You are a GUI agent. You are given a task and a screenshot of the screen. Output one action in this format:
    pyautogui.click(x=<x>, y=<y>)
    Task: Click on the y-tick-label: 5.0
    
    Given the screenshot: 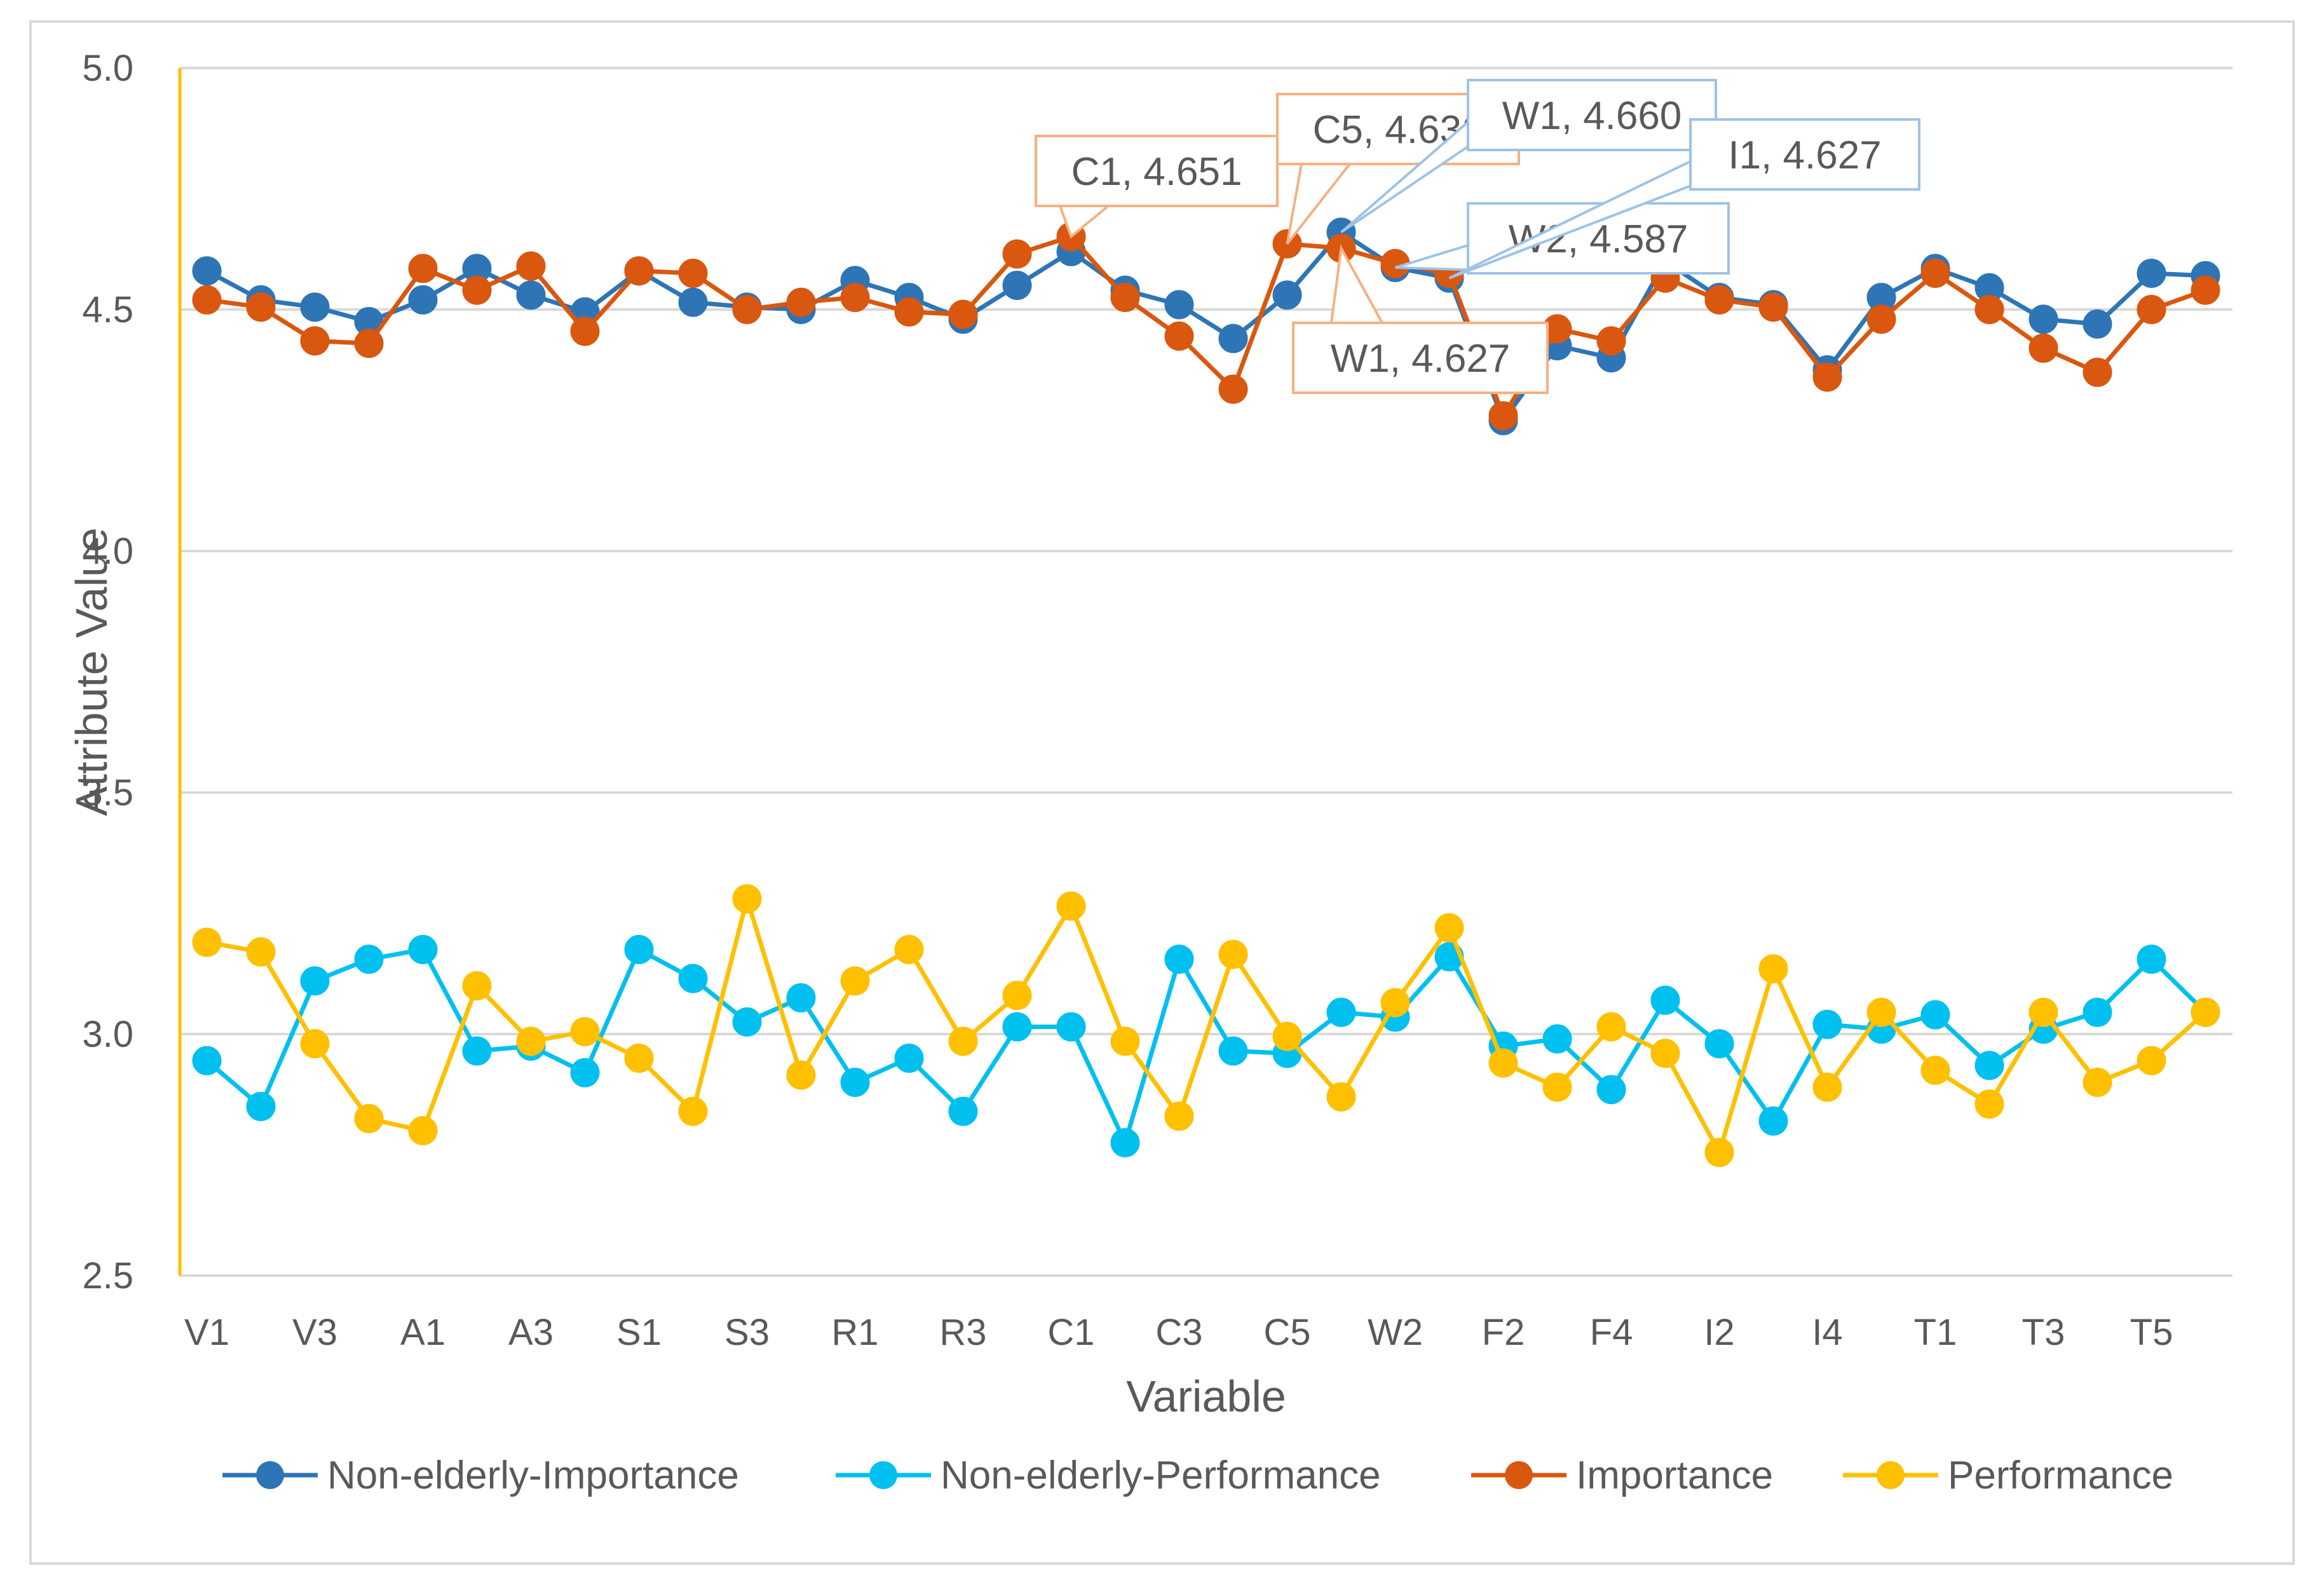 What is the action you would take?
    pyautogui.click(x=107, y=68)
    